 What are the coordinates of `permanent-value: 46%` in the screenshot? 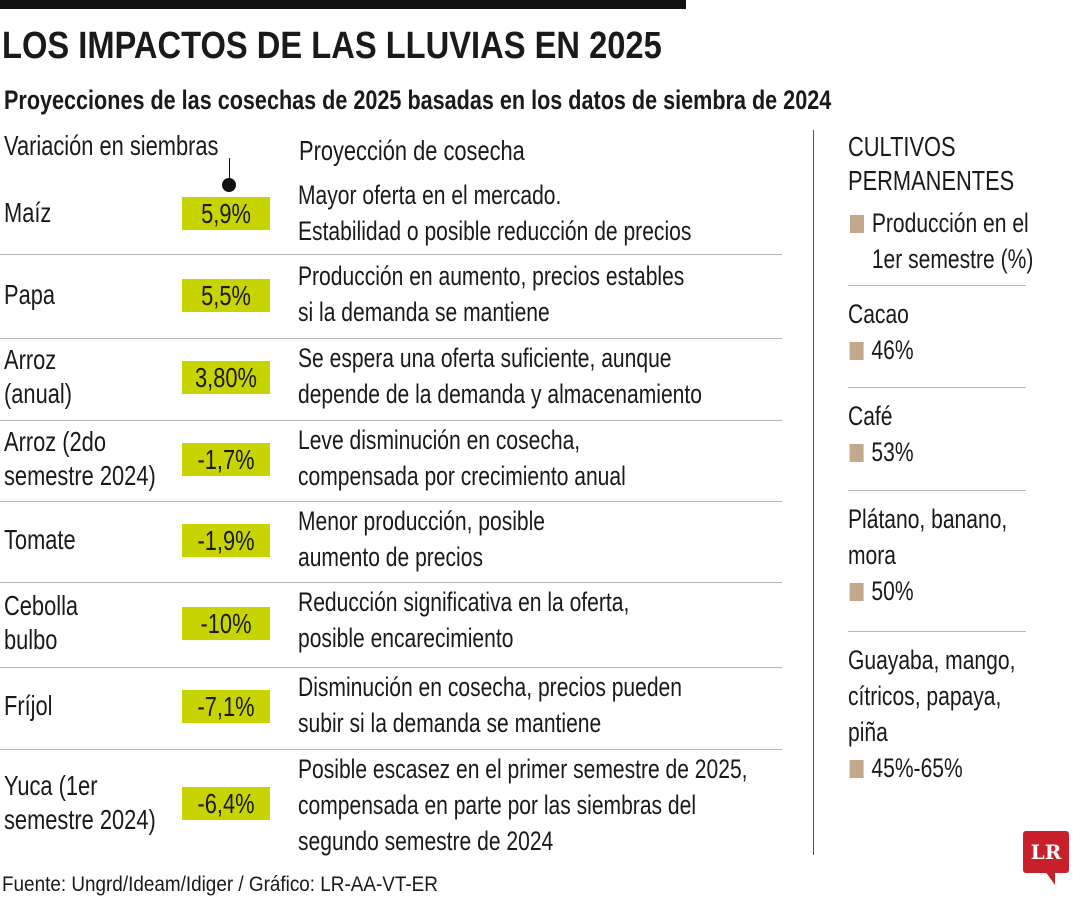 It's located at (892, 350).